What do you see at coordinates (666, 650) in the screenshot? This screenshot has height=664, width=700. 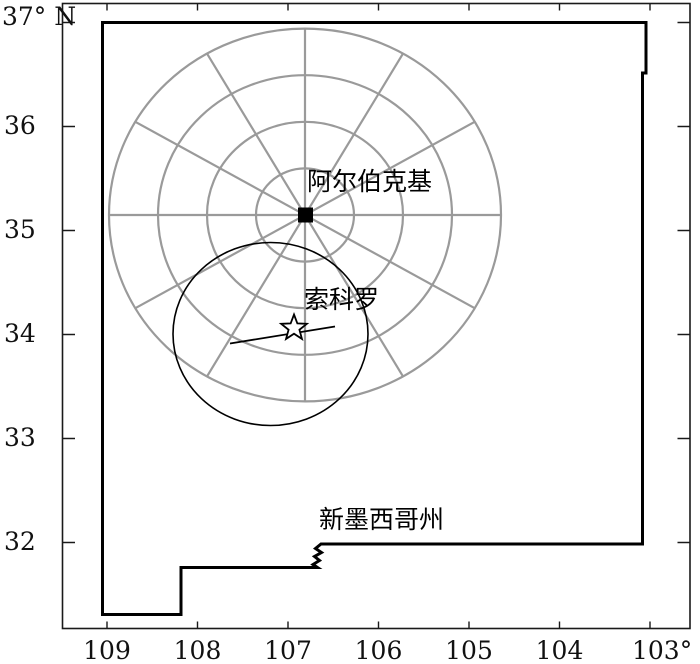 I see `x-tick-label: 103° W` at bounding box center [666, 650].